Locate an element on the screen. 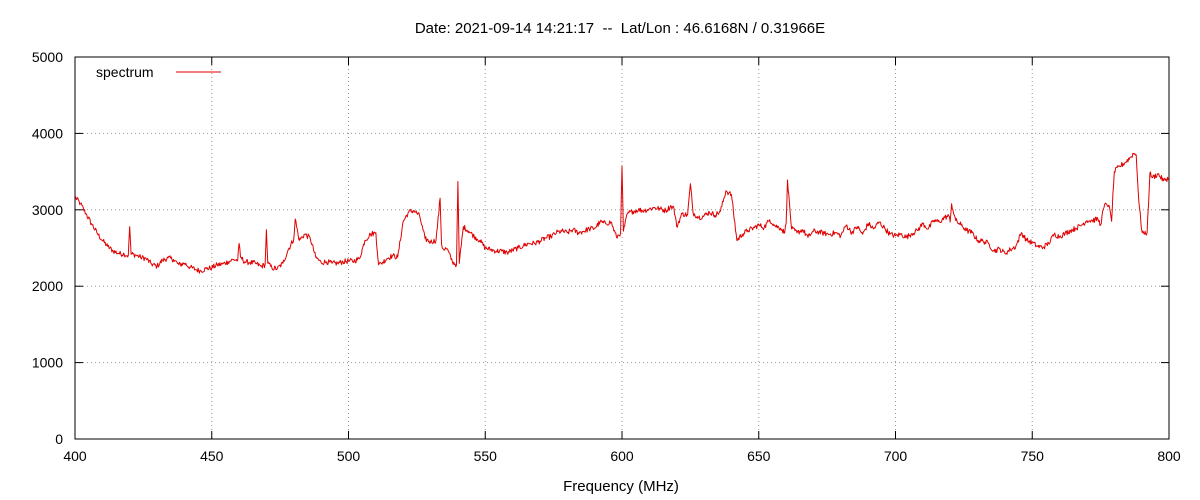 Image resolution: width=1200 pixels, height=500 pixels. y-tick-label: 4000 is located at coordinates (47, 133).